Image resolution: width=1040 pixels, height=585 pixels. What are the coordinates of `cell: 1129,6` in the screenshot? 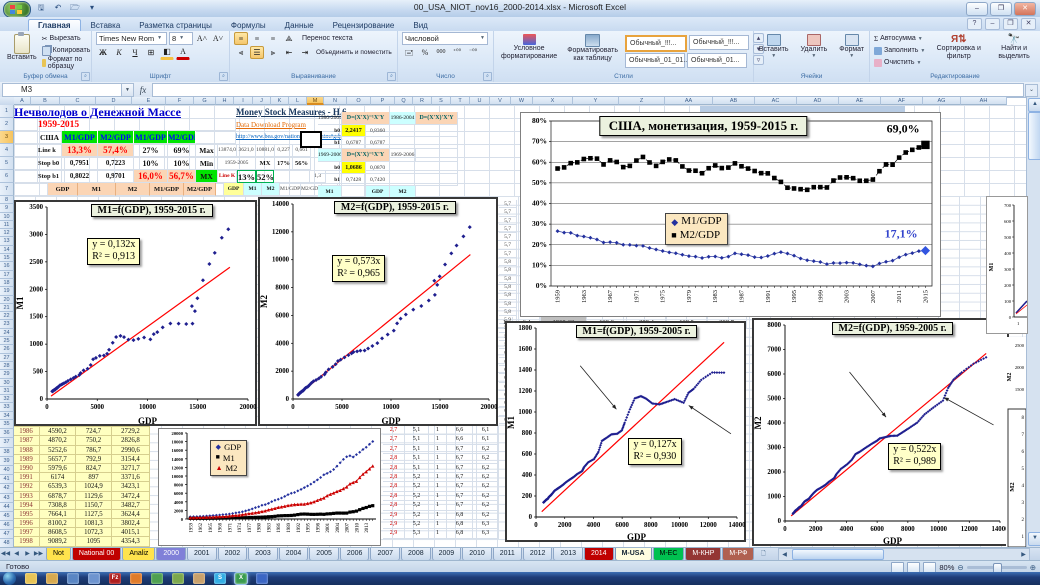 It's located at (94, 496).